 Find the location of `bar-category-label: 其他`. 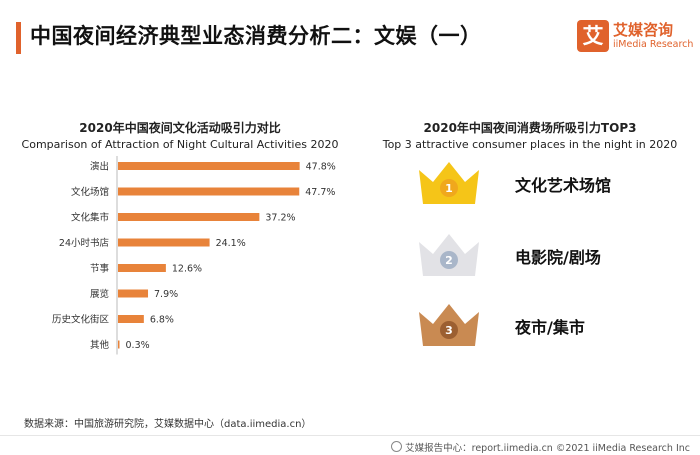

bar-category-label: 其他 is located at coordinates (100, 345).